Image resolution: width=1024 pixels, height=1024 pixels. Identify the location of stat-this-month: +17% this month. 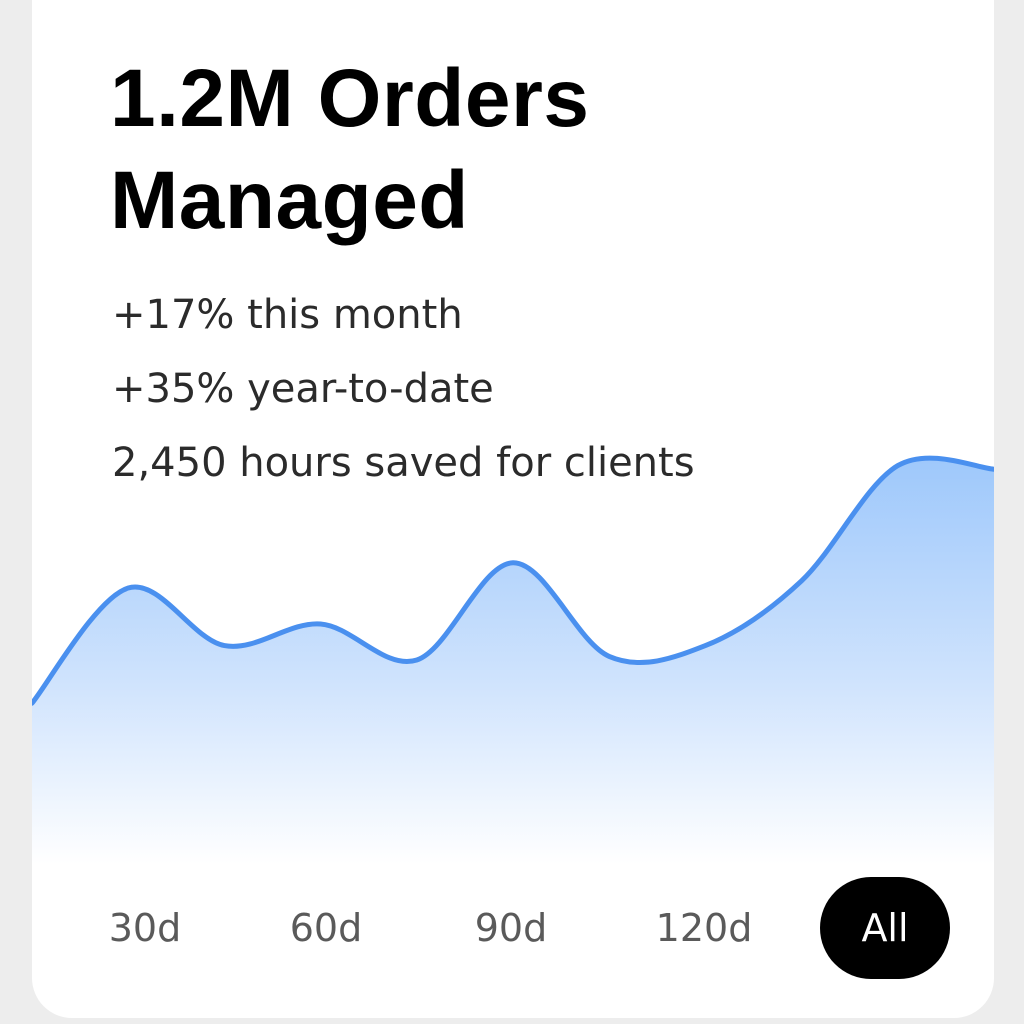
(287, 315).